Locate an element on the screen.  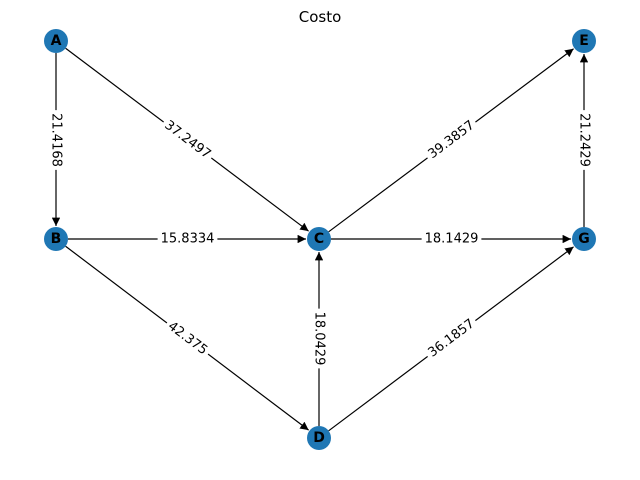
edge-weight-label: 21.2429 is located at coordinates (584, 140).